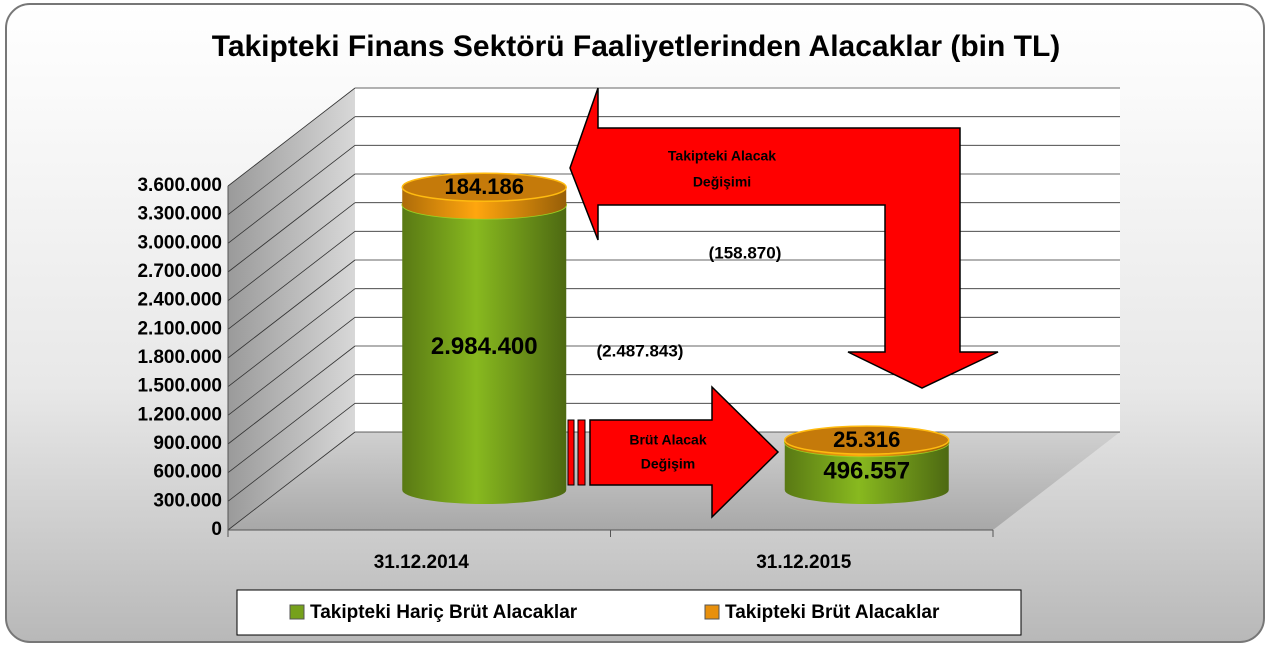  I want to click on legend, so click(629, 612).